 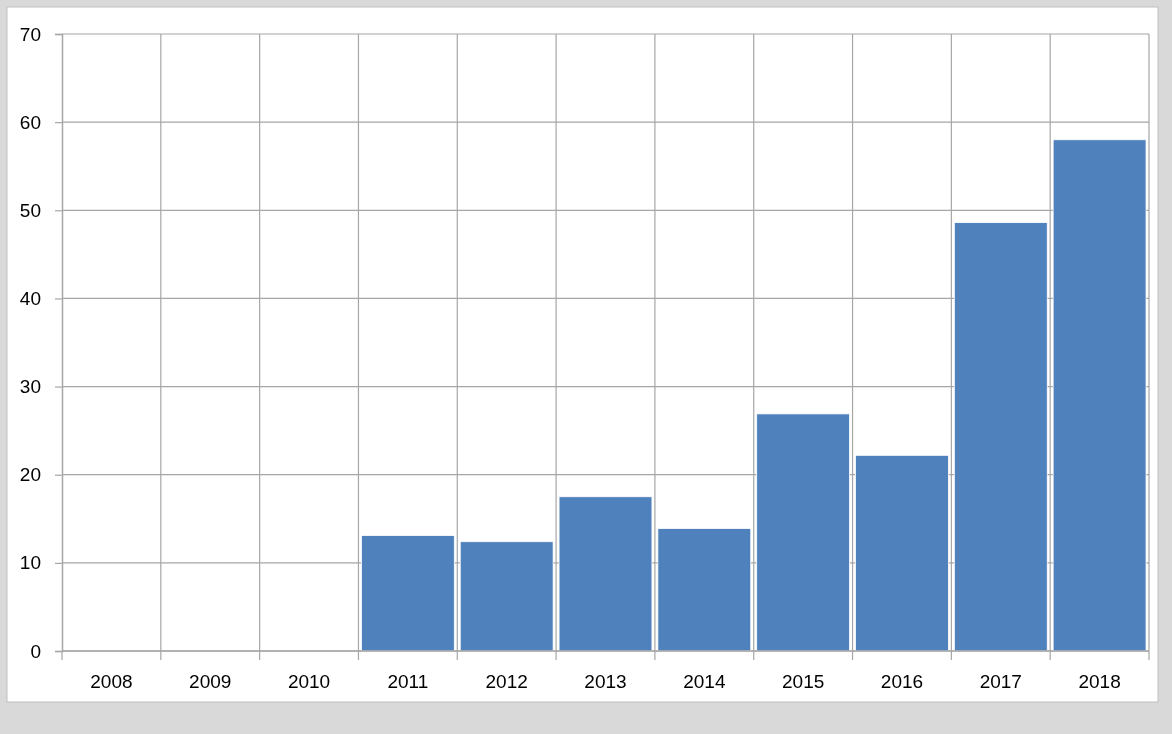 I want to click on x-tick-label: 2012, so click(x=506, y=682).